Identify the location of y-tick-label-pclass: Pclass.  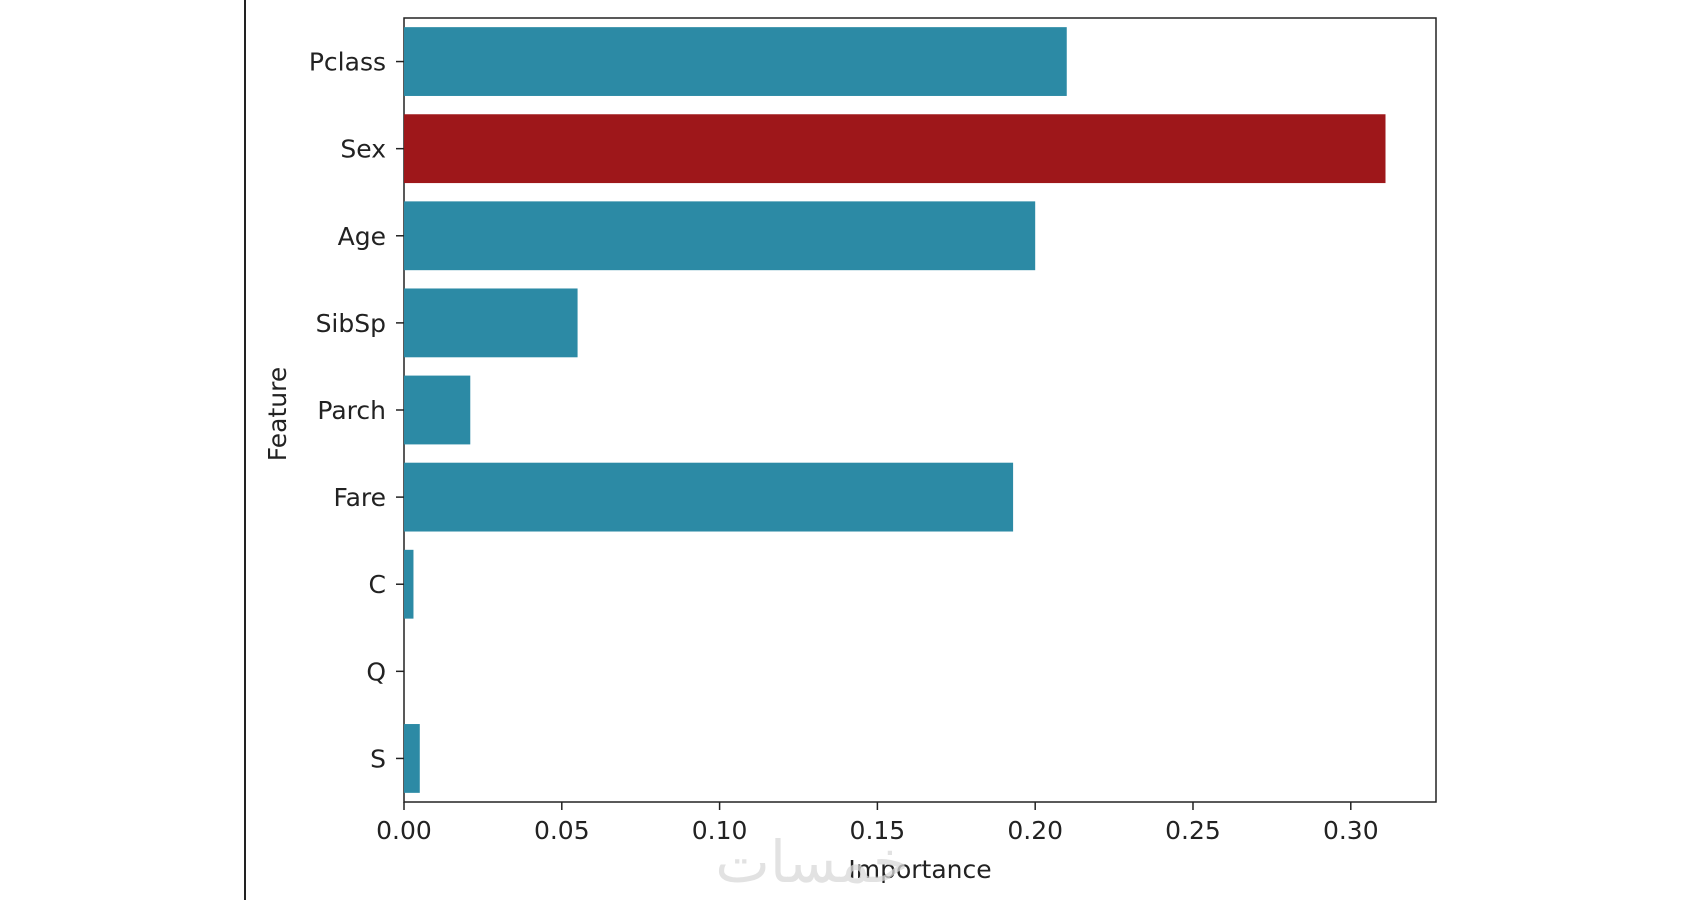
(347, 62).